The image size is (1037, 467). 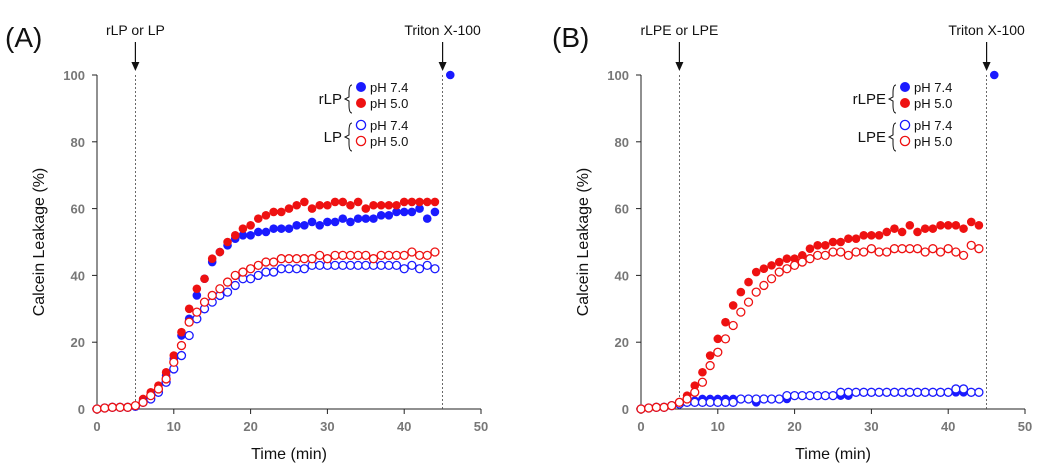 I want to click on y-tick-label: 100, so click(x=74, y=75).